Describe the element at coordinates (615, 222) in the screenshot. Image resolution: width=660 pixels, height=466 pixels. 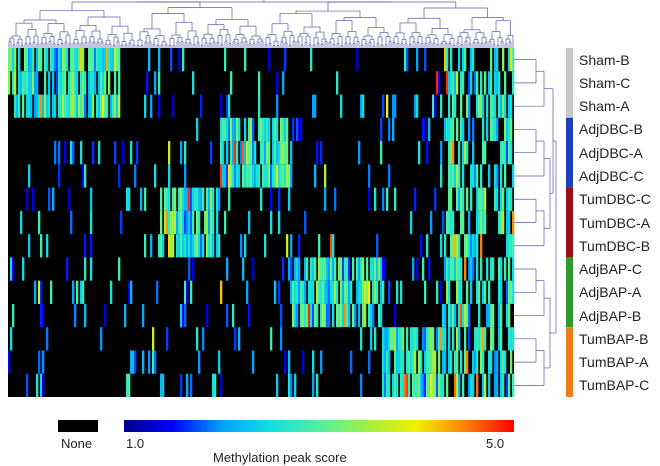
I see `row-label: TumDBC-A` at that location.